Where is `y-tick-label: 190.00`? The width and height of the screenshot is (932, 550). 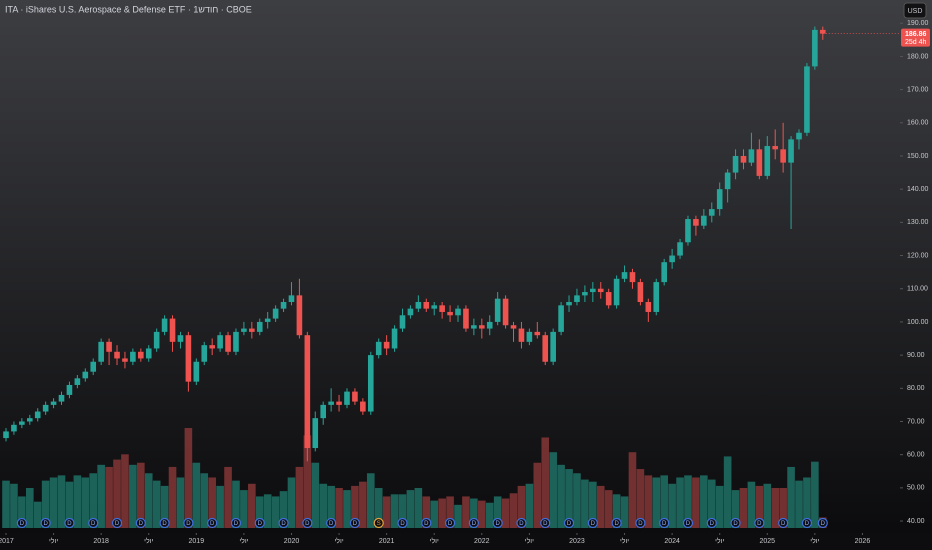 y-tick-label: 190.00 is located at coordinates (918, 23).